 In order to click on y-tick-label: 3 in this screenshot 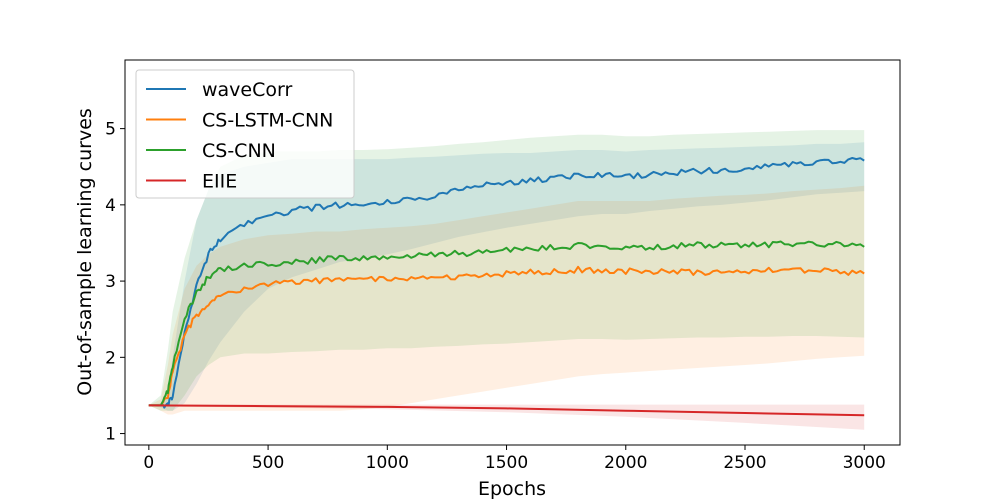, I will do `click(110, 282)`.